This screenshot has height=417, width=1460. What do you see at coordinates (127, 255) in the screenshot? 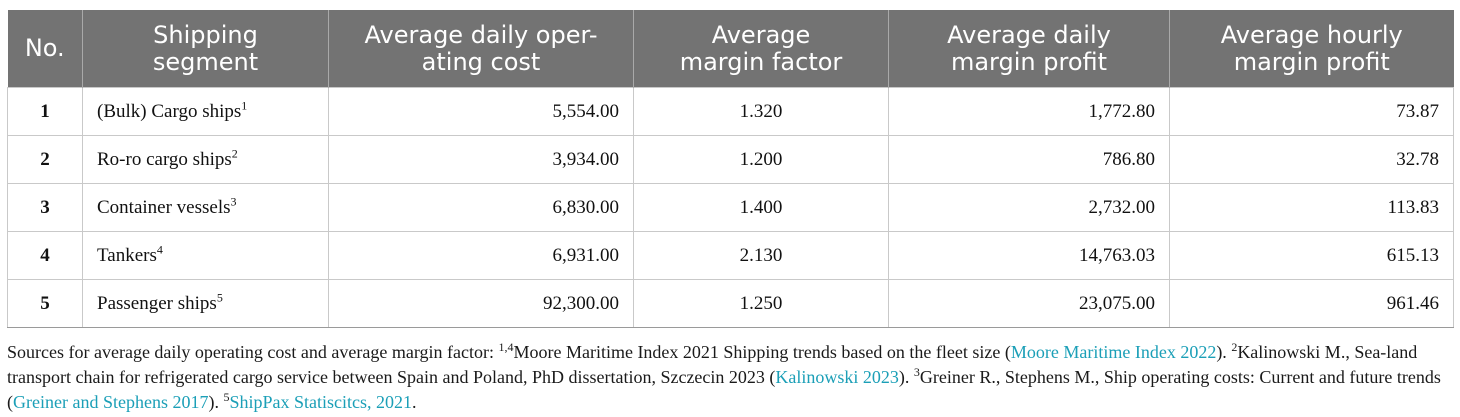
I see `segment-name: Tankers` at bounding box center [127, 255].